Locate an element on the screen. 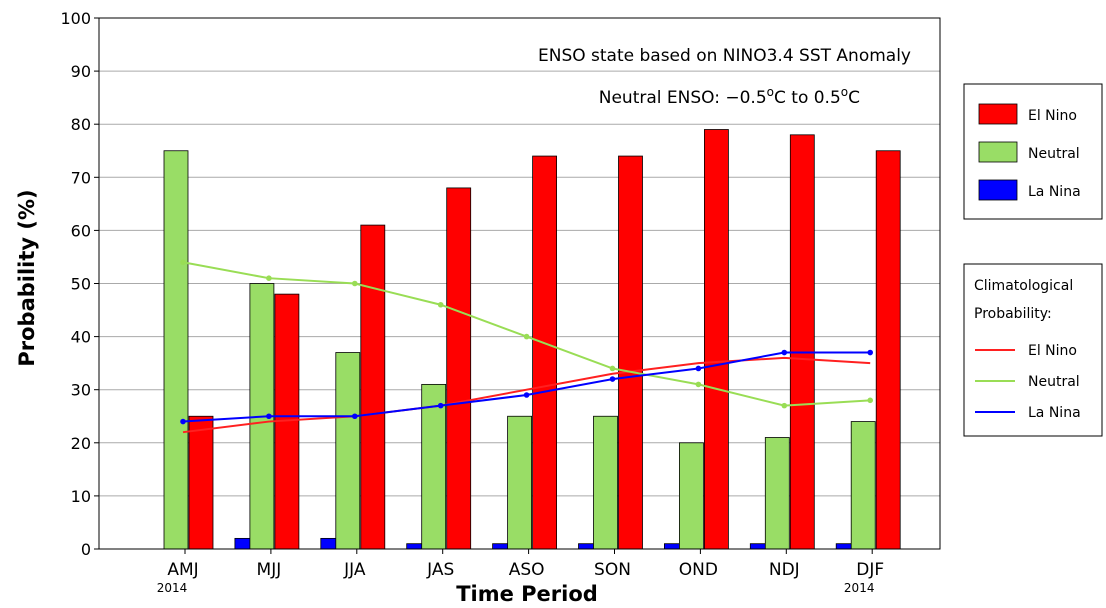  x-tick-label-djf: DJF is located at coordinates (870, 570).